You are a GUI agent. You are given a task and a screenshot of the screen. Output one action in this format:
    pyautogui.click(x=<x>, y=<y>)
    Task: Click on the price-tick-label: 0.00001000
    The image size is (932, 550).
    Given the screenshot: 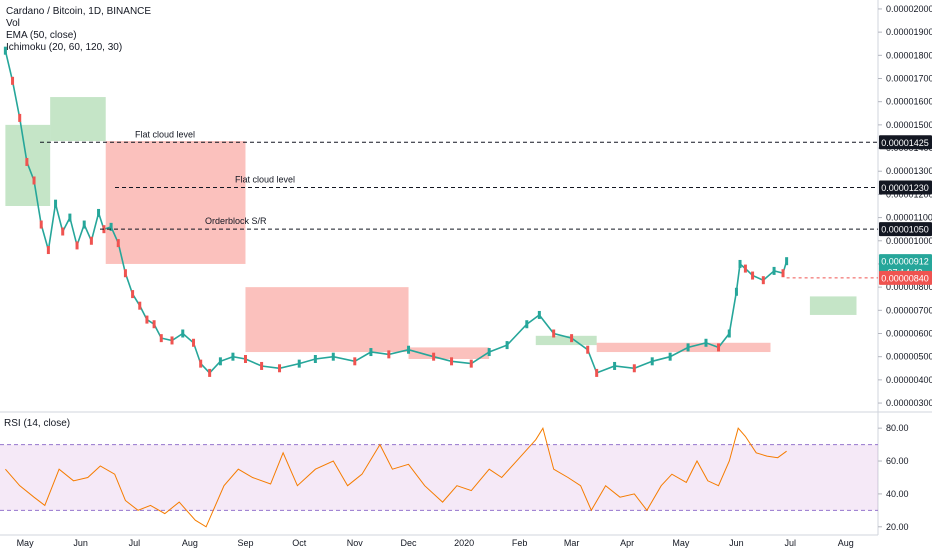 What is the action you would take?
    pyautogui.click(x=909, y=241)
    